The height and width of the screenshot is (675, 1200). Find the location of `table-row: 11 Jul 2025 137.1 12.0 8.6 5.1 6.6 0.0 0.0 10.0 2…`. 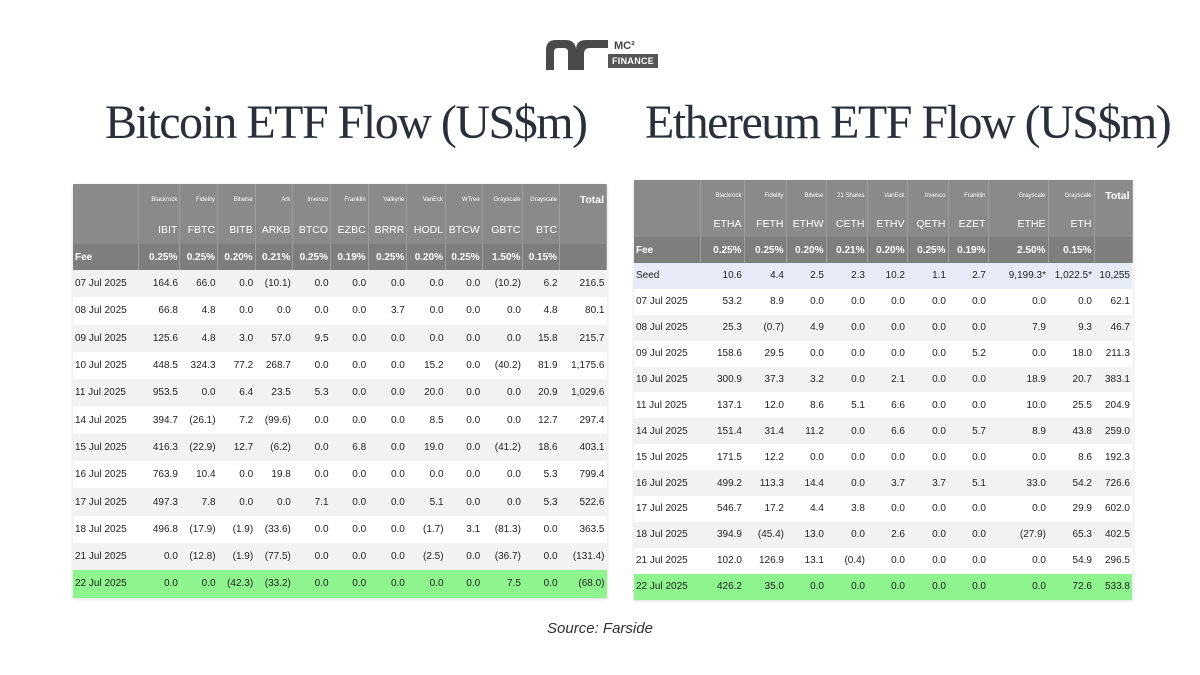

table-row: 11 Jul 2025 137.1 12.0 8.6 5.1 6.6 0.0 0.0 10.0 2… is located at coordinates (883, 405).